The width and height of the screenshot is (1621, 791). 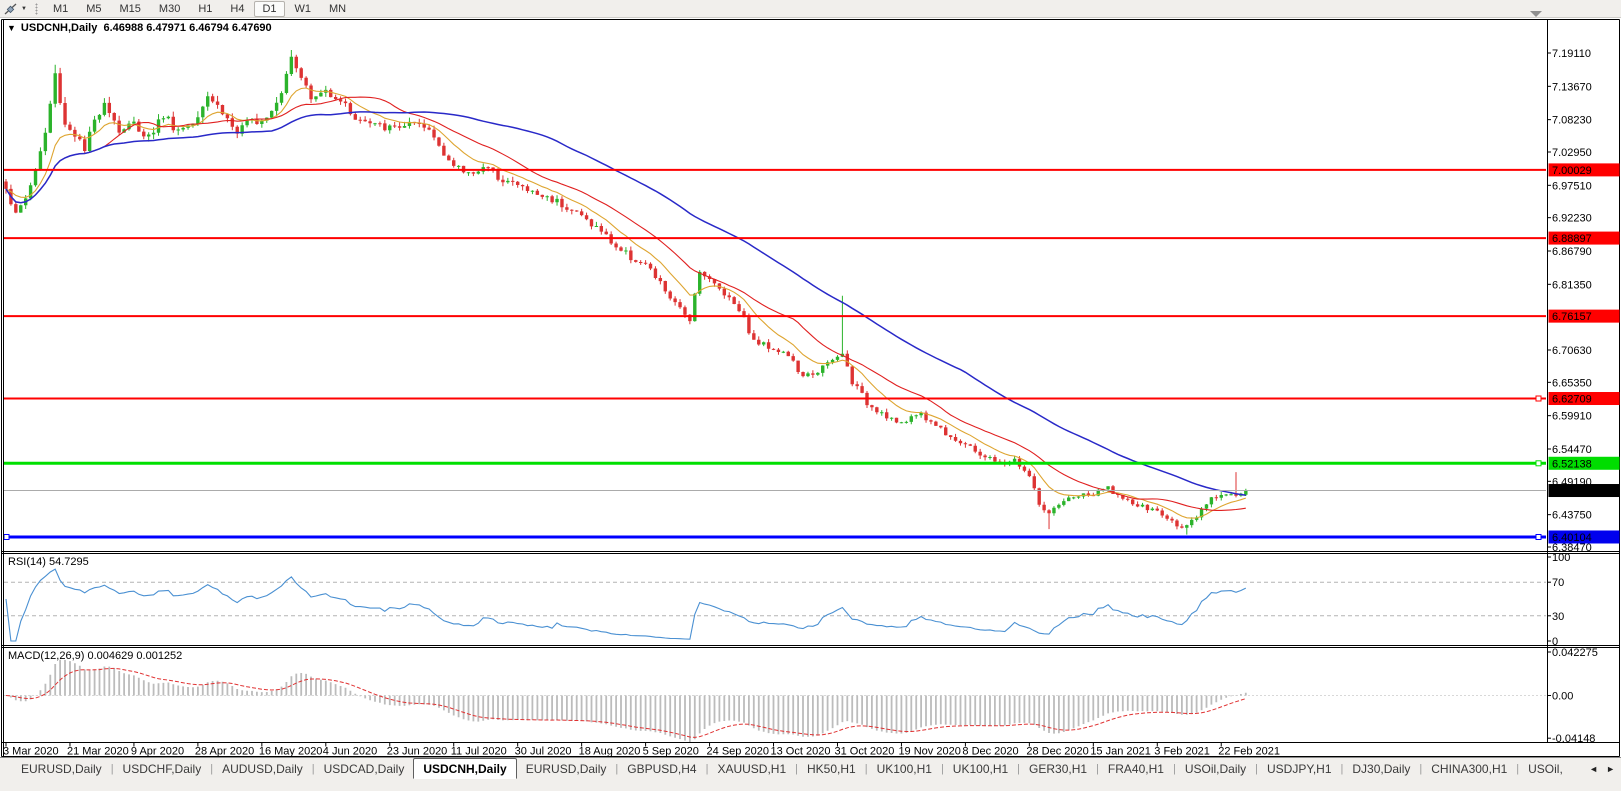 I want to click on current-price-tag-text: 6.47690, so click(x=1572, y=492).